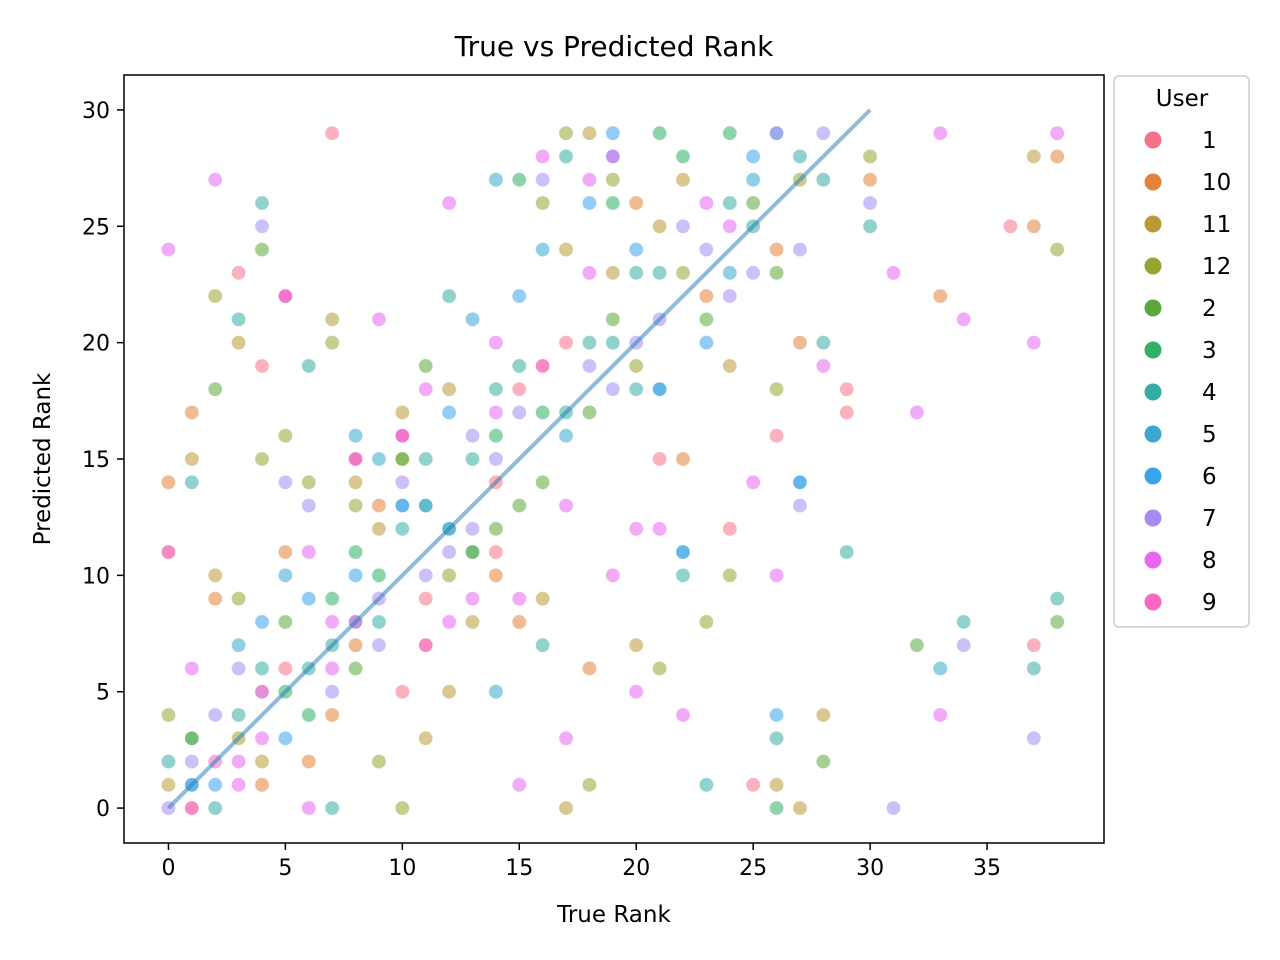 The height and width of the screenshot is (960, 1280). Describe the element at coordinates (1209, 561) in the screenshot. I see `legend-label-user-8: 8` at that location.